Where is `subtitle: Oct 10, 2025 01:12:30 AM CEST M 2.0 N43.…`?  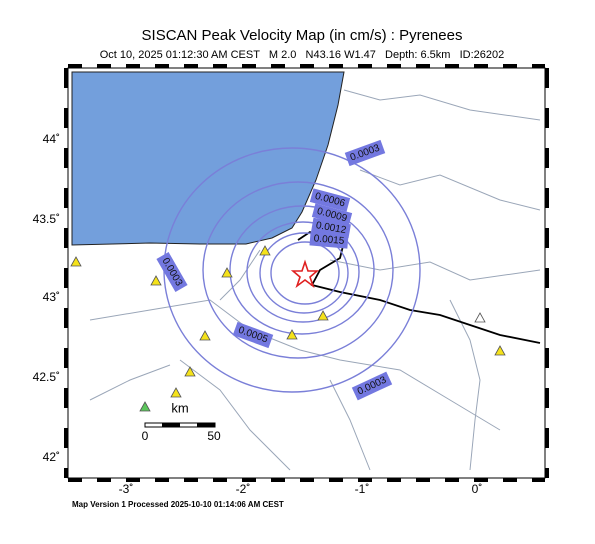
subtitle: Oct 10, 2025 01:12:30 AM CEST M 2.0 N43.… is located at coordinates (302, 55).